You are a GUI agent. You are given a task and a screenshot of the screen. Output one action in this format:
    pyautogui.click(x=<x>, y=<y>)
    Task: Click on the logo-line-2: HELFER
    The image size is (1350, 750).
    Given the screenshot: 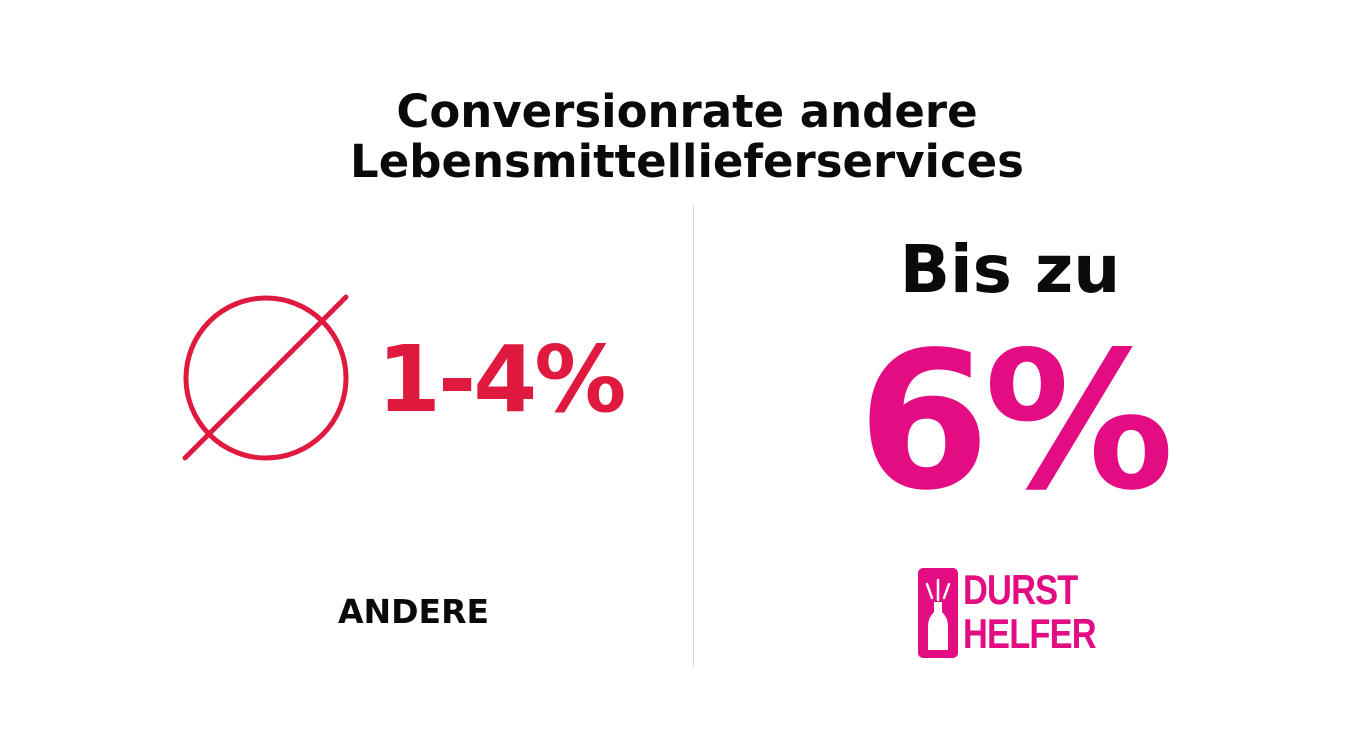 What is the action you would take?
    pyautogui.click(x=1030, y=633)
    